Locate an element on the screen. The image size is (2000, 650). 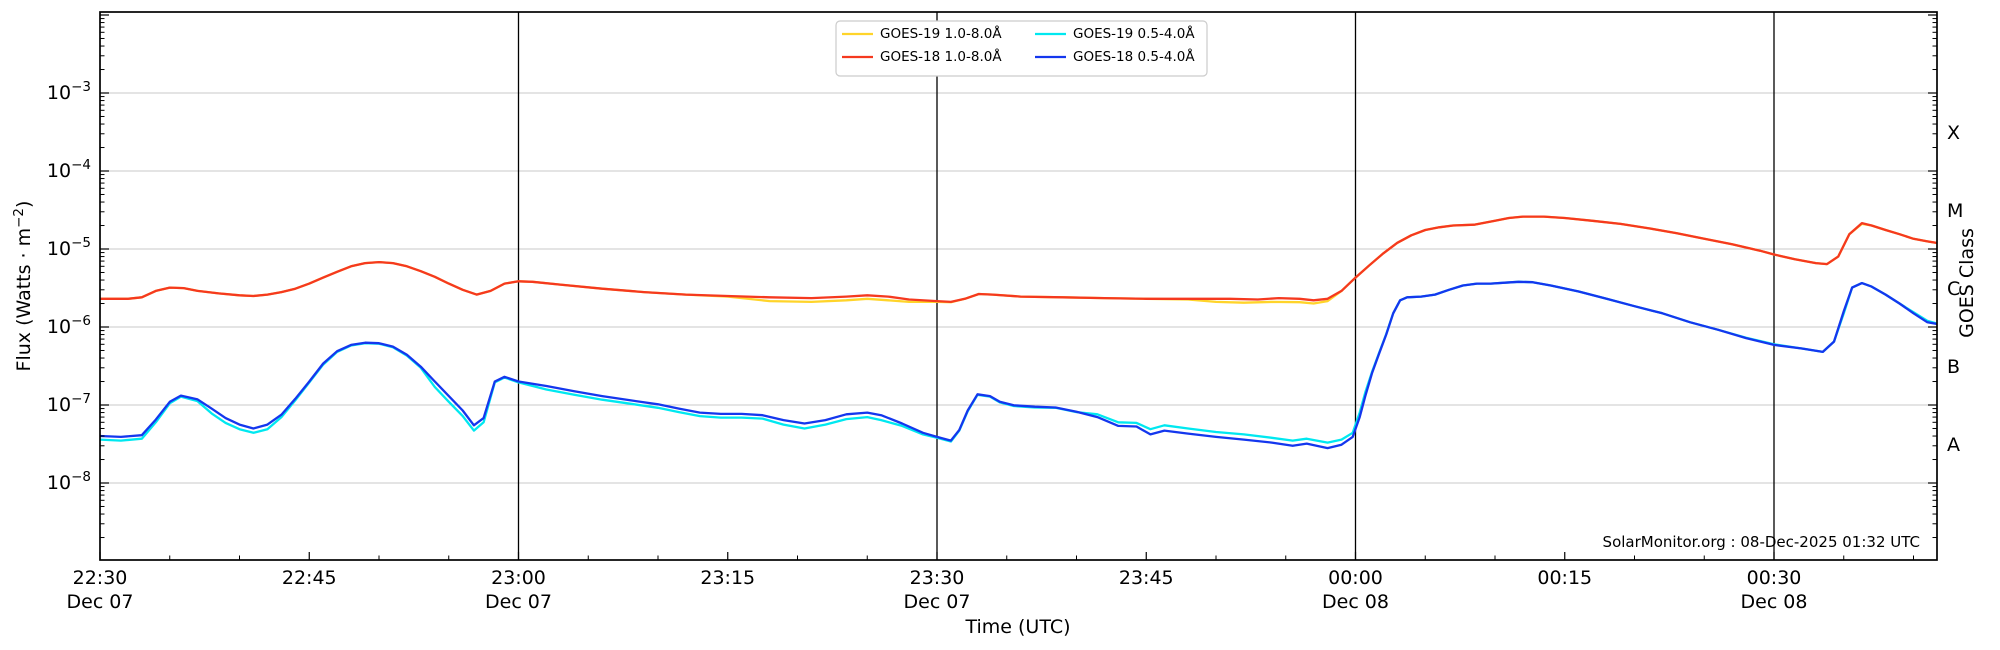
y-axis-title-flux: Flux (Watts · m−2) is located at coordinates (23, 286).